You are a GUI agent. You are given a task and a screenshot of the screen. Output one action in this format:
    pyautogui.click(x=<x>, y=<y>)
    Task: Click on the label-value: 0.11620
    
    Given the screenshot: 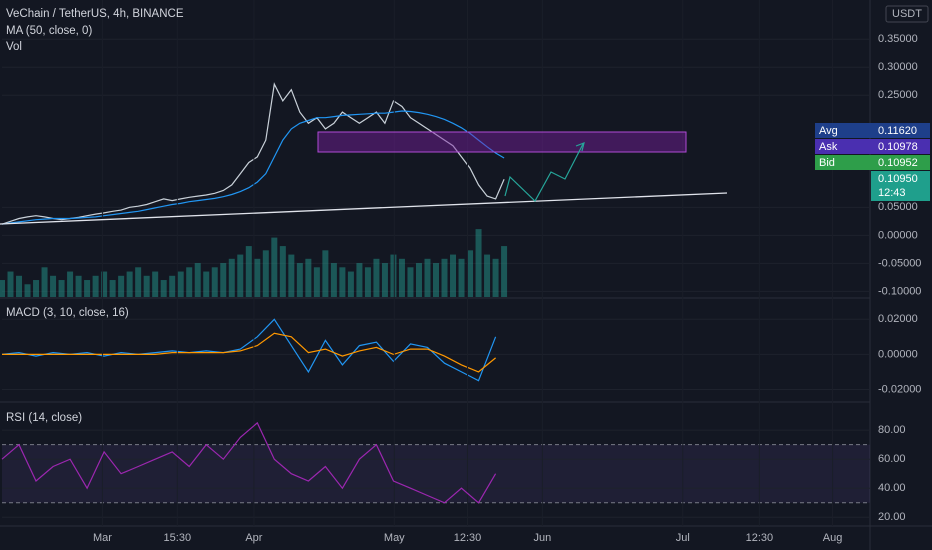 What is the action you would take?
    pyautogui.click(x=897, y=131)
    